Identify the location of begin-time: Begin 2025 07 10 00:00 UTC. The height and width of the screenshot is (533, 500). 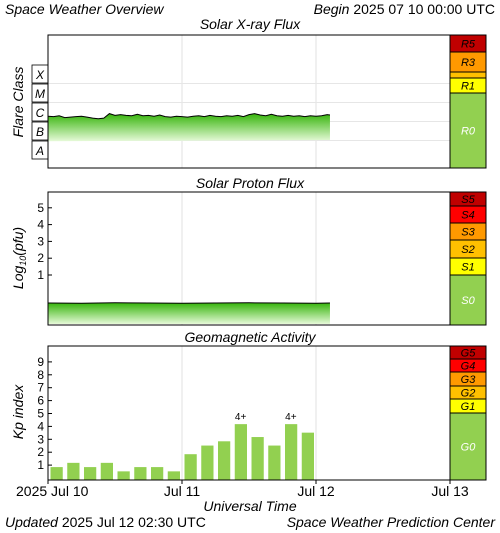
(404, 9).